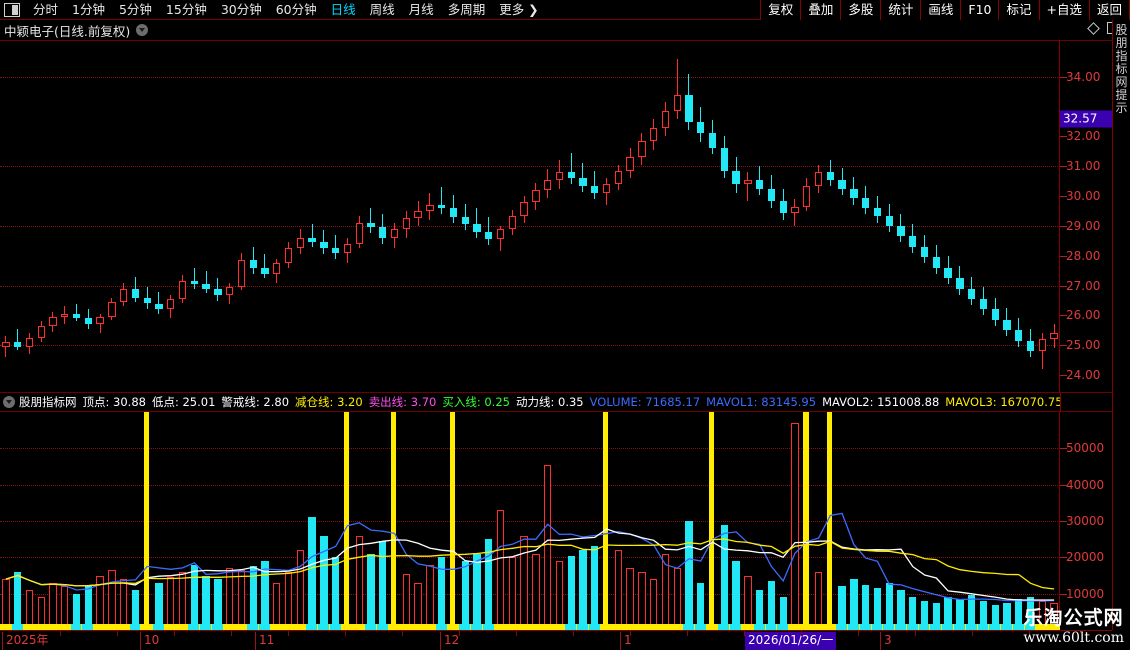 Image resolution: width=1130 pixels, height=650 pixels. I want to click on button-tongji: 统计, so click(901, 10).